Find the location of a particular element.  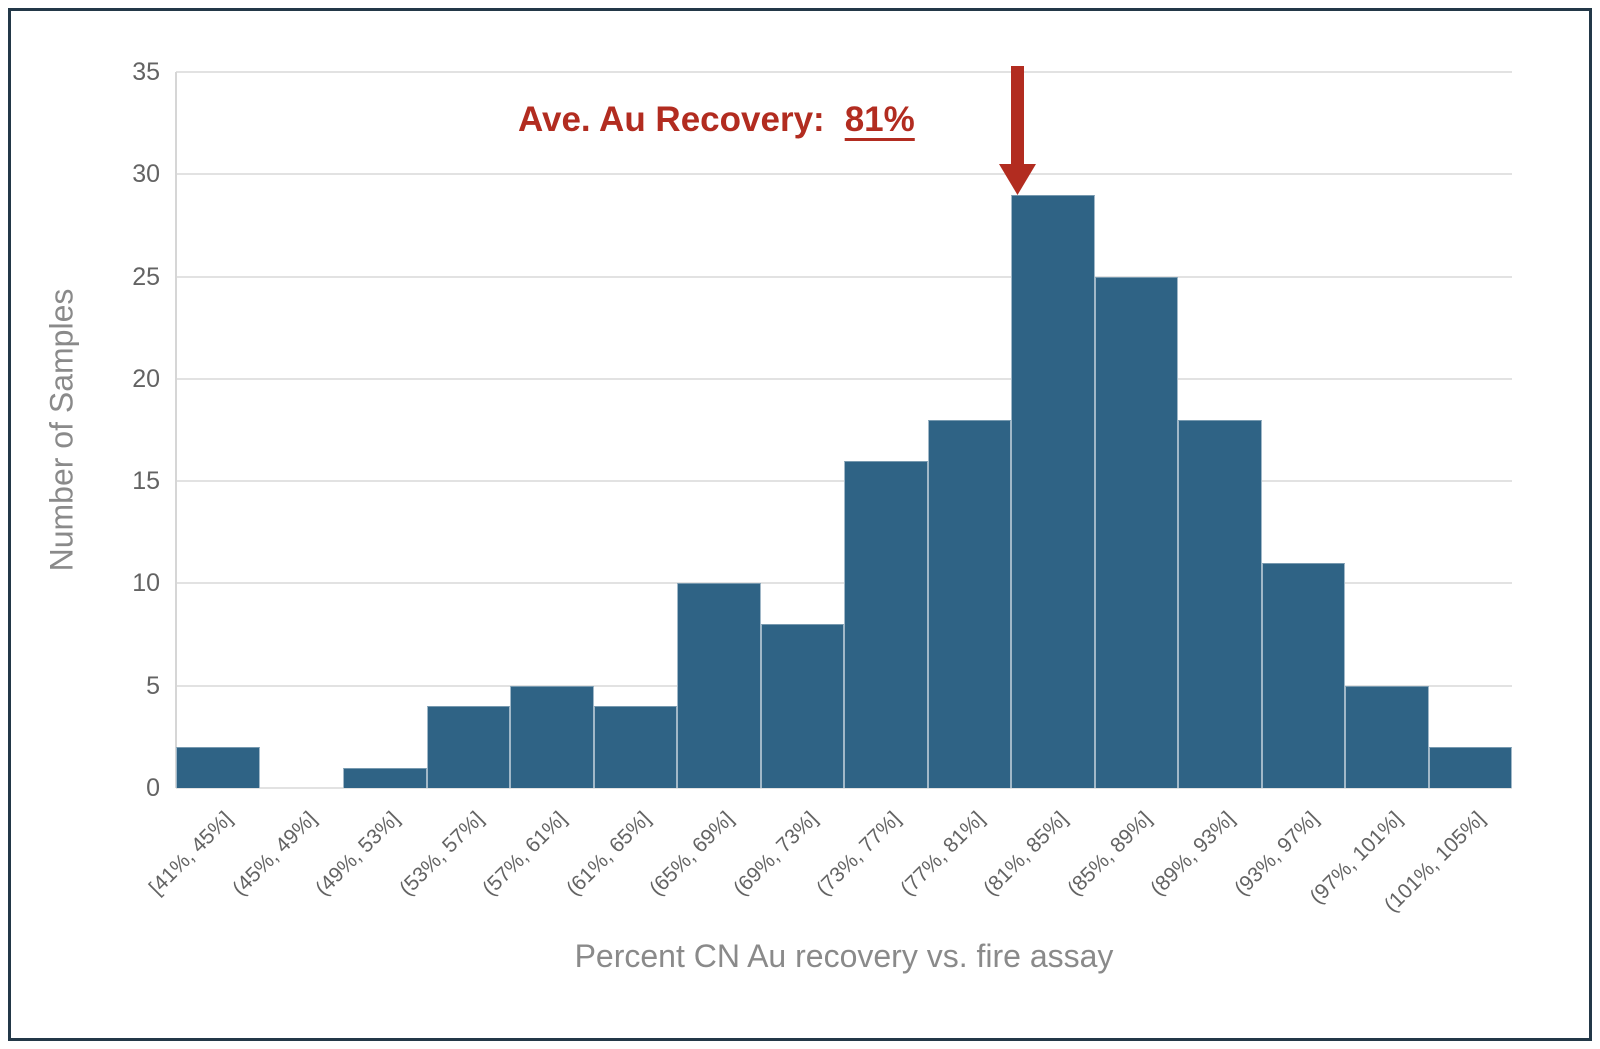

bar-[41%, 45%] is located at coordinates (218, 767).